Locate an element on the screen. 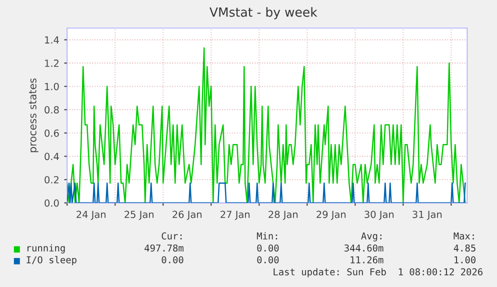 The width and height of the screenshot is (497, 287). text: 11.26m is located at coordinates (367, 260).